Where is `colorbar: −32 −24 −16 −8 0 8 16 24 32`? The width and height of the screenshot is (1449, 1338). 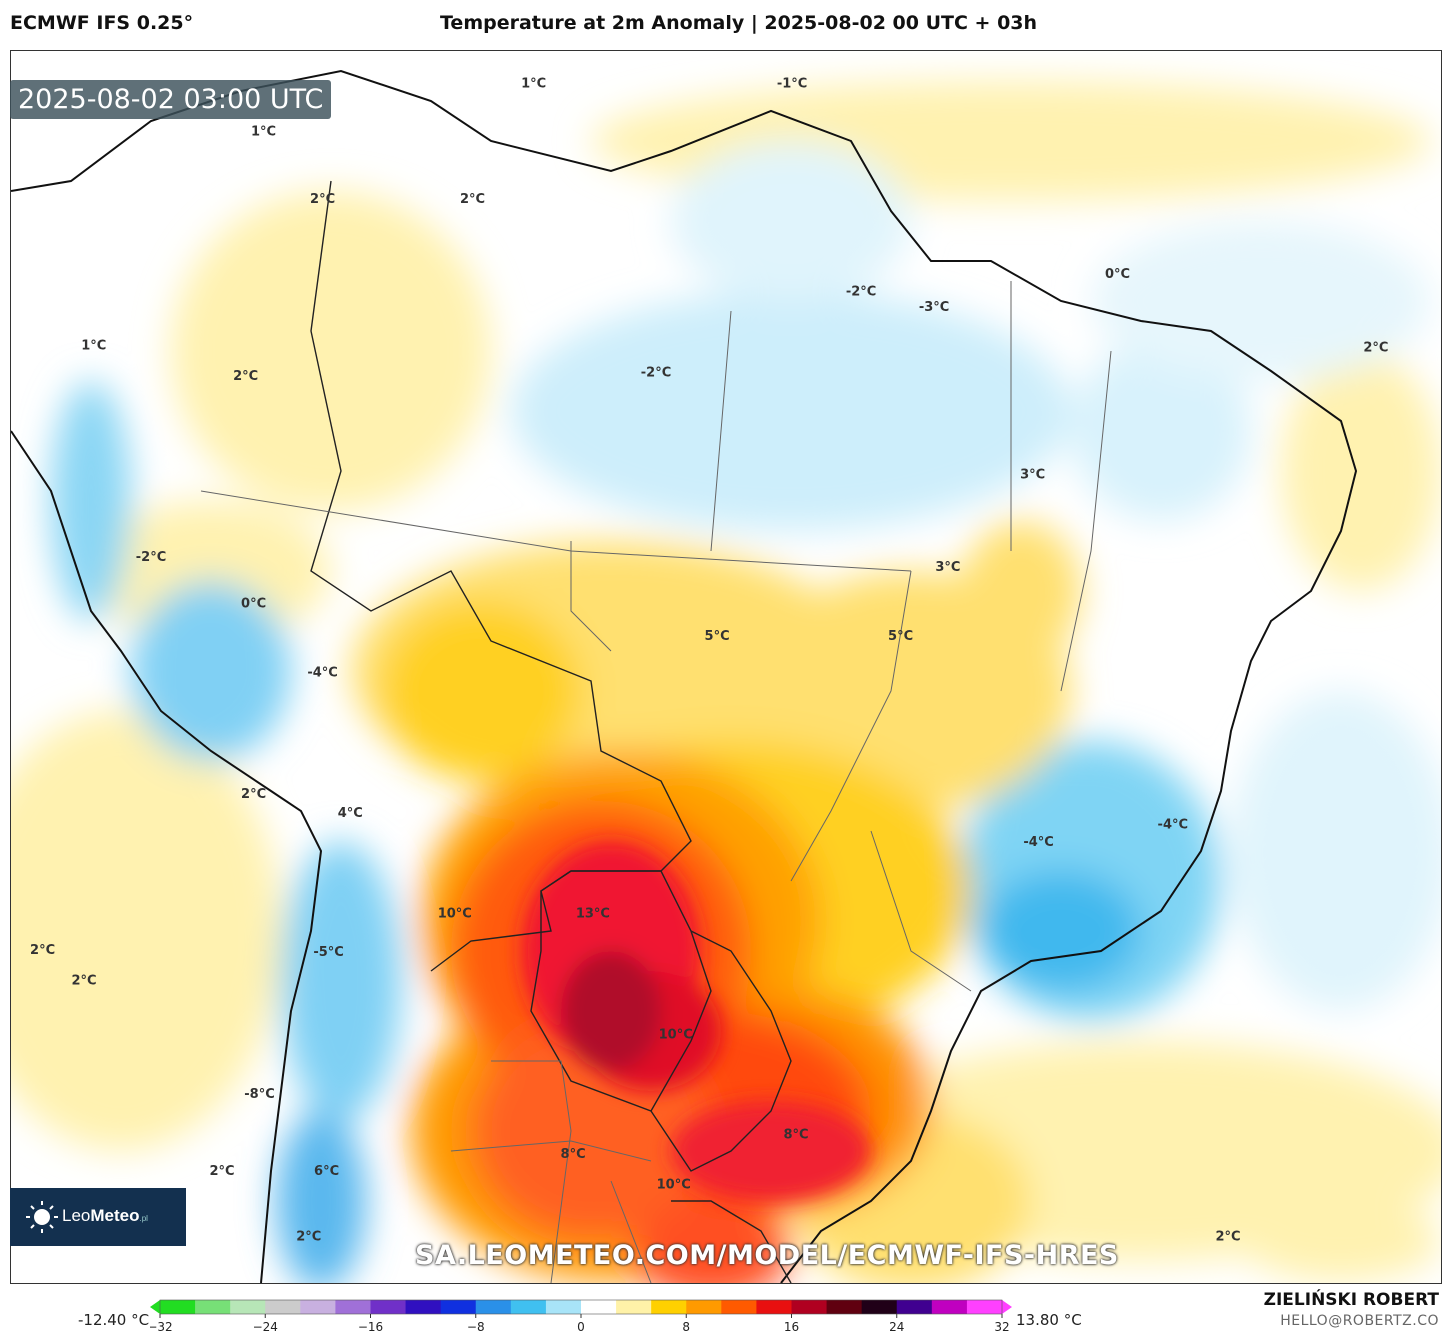 colorbar: −32 −24 −16 −8 0 8 16 24 32 is located at coordinates (581, 1316).